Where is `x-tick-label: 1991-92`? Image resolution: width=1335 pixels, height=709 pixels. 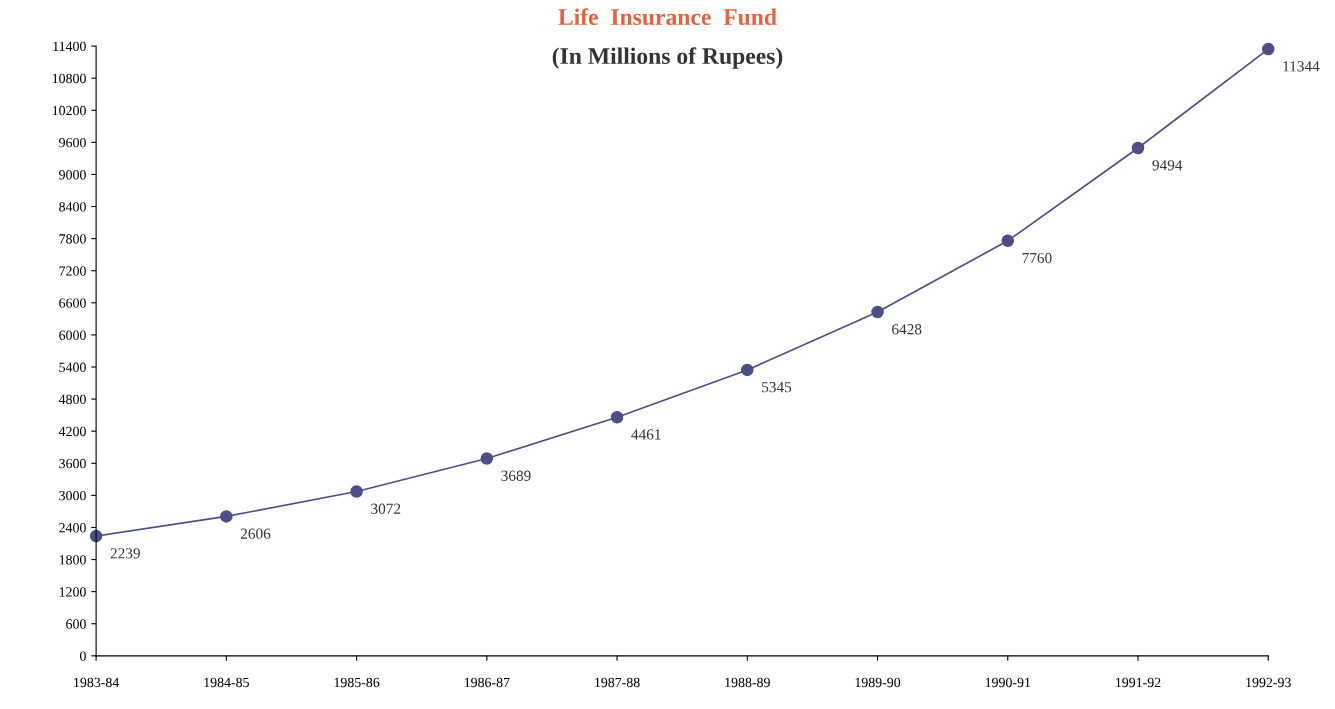 x-tick-label: 1991-92 is located at coordinates (1138, 682).